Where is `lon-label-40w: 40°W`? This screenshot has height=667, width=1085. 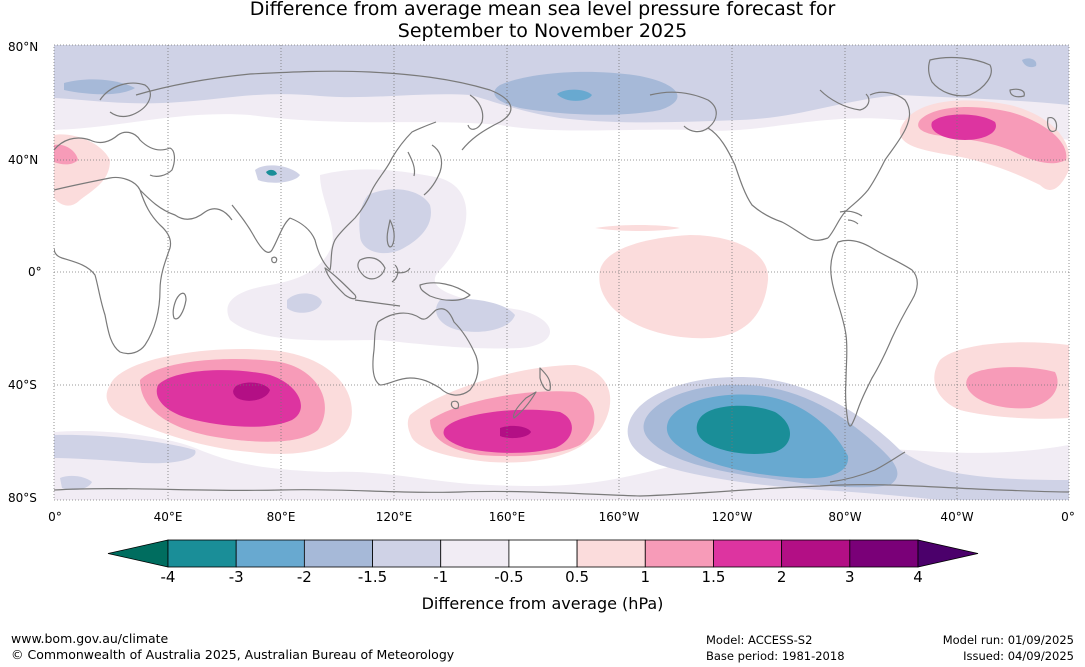 lon-label-40w: 40°W is located at coordinates (957, 517).